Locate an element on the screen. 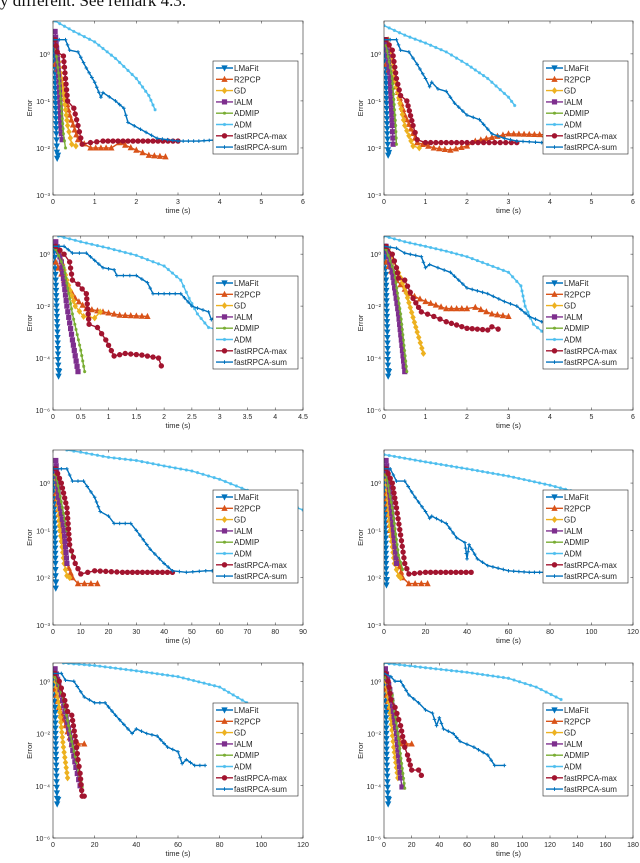  series-marker-gd is located at coordinates (396, 570).